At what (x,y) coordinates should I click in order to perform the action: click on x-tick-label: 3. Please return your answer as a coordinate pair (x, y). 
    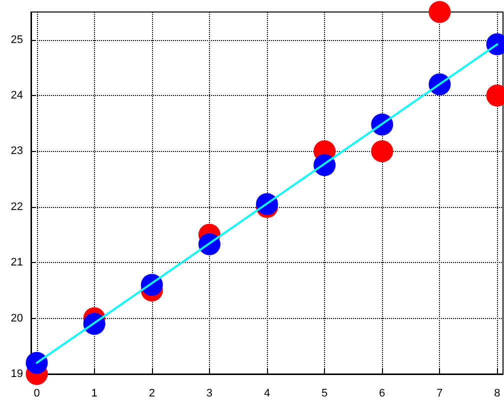
    Looking at the image, I should click on (209, 394).